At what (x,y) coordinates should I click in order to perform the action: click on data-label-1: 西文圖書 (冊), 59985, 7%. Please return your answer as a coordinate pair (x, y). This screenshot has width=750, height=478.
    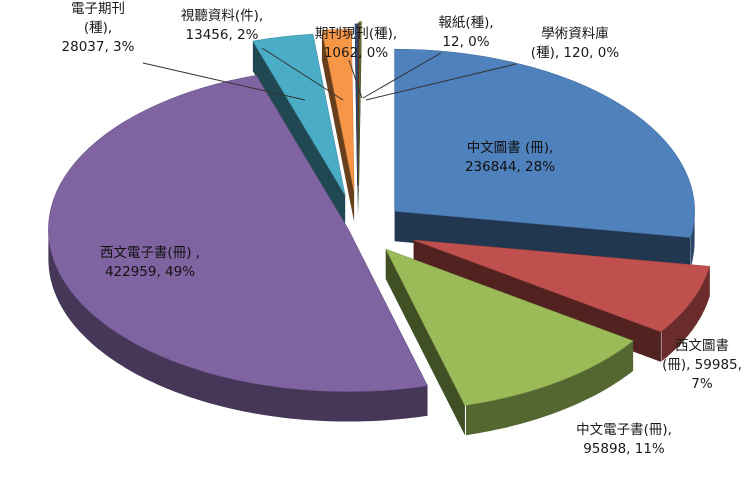
    Looking at the image, I should click on (702, 365).